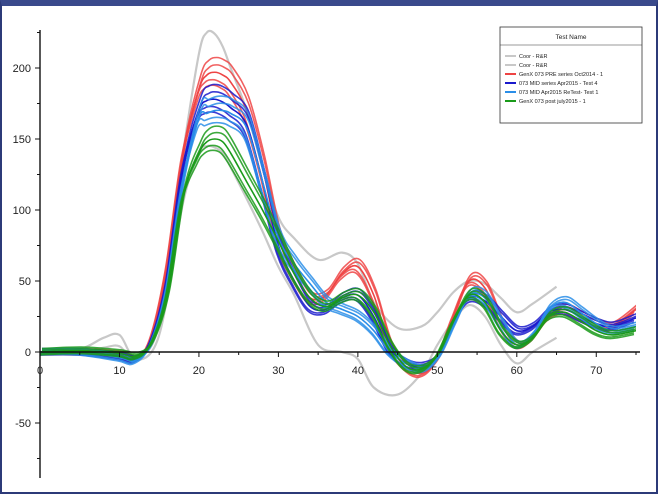  What do you see at coordinates (437, 371) in the screenshot?
I see `x-tick-label: 50` at bounding box center [437, 371].